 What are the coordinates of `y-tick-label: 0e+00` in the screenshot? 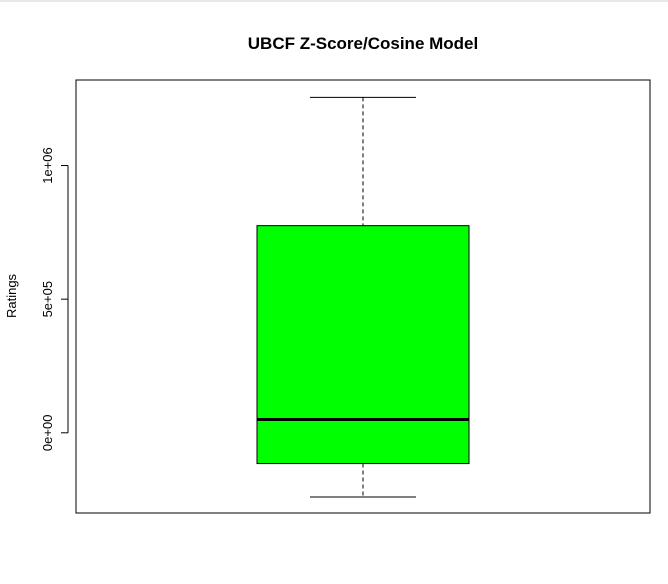 It's located at (47, 433).